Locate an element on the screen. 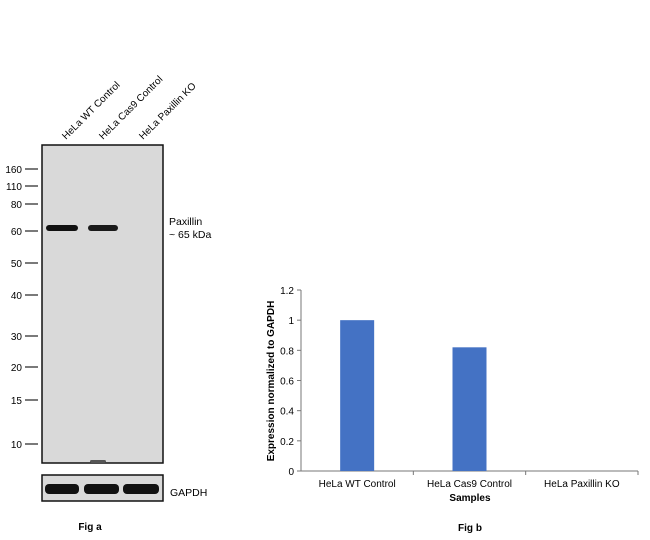  fig-a-caption: Fig a is located at coordinates (90, 527).